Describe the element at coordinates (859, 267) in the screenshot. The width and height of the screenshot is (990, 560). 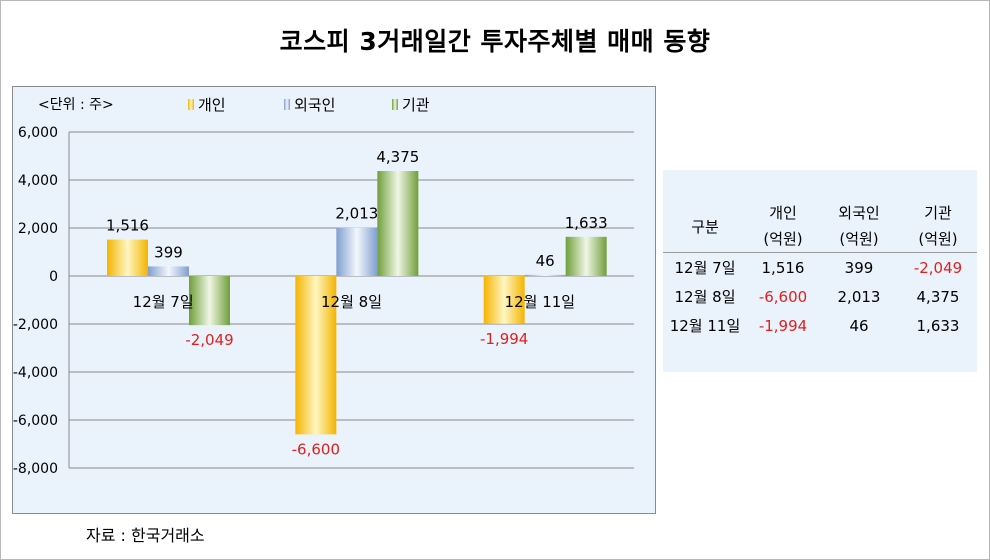
I see `table-cell: 399` at that location.